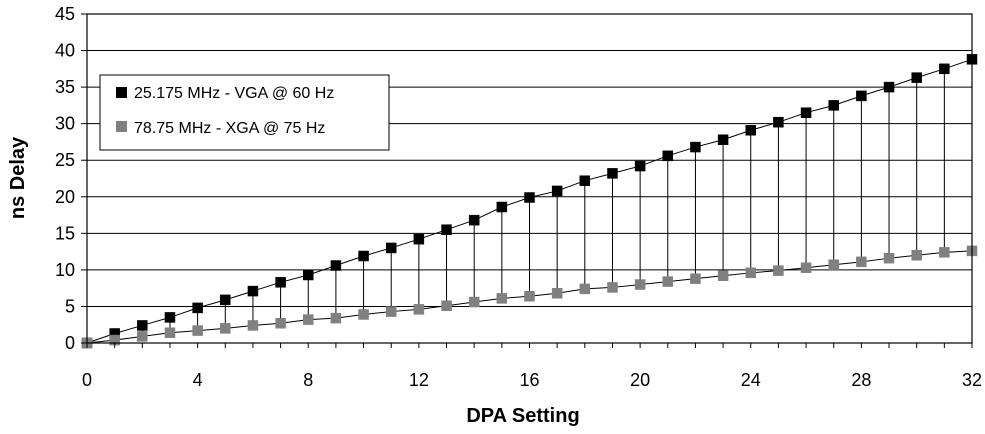 Image resolution: width=985 pixels, height=434 pixels. Describe the element at coordinates (522, 416) in the screenshot. I see `x-axis-title: DPA Setting` at that location.